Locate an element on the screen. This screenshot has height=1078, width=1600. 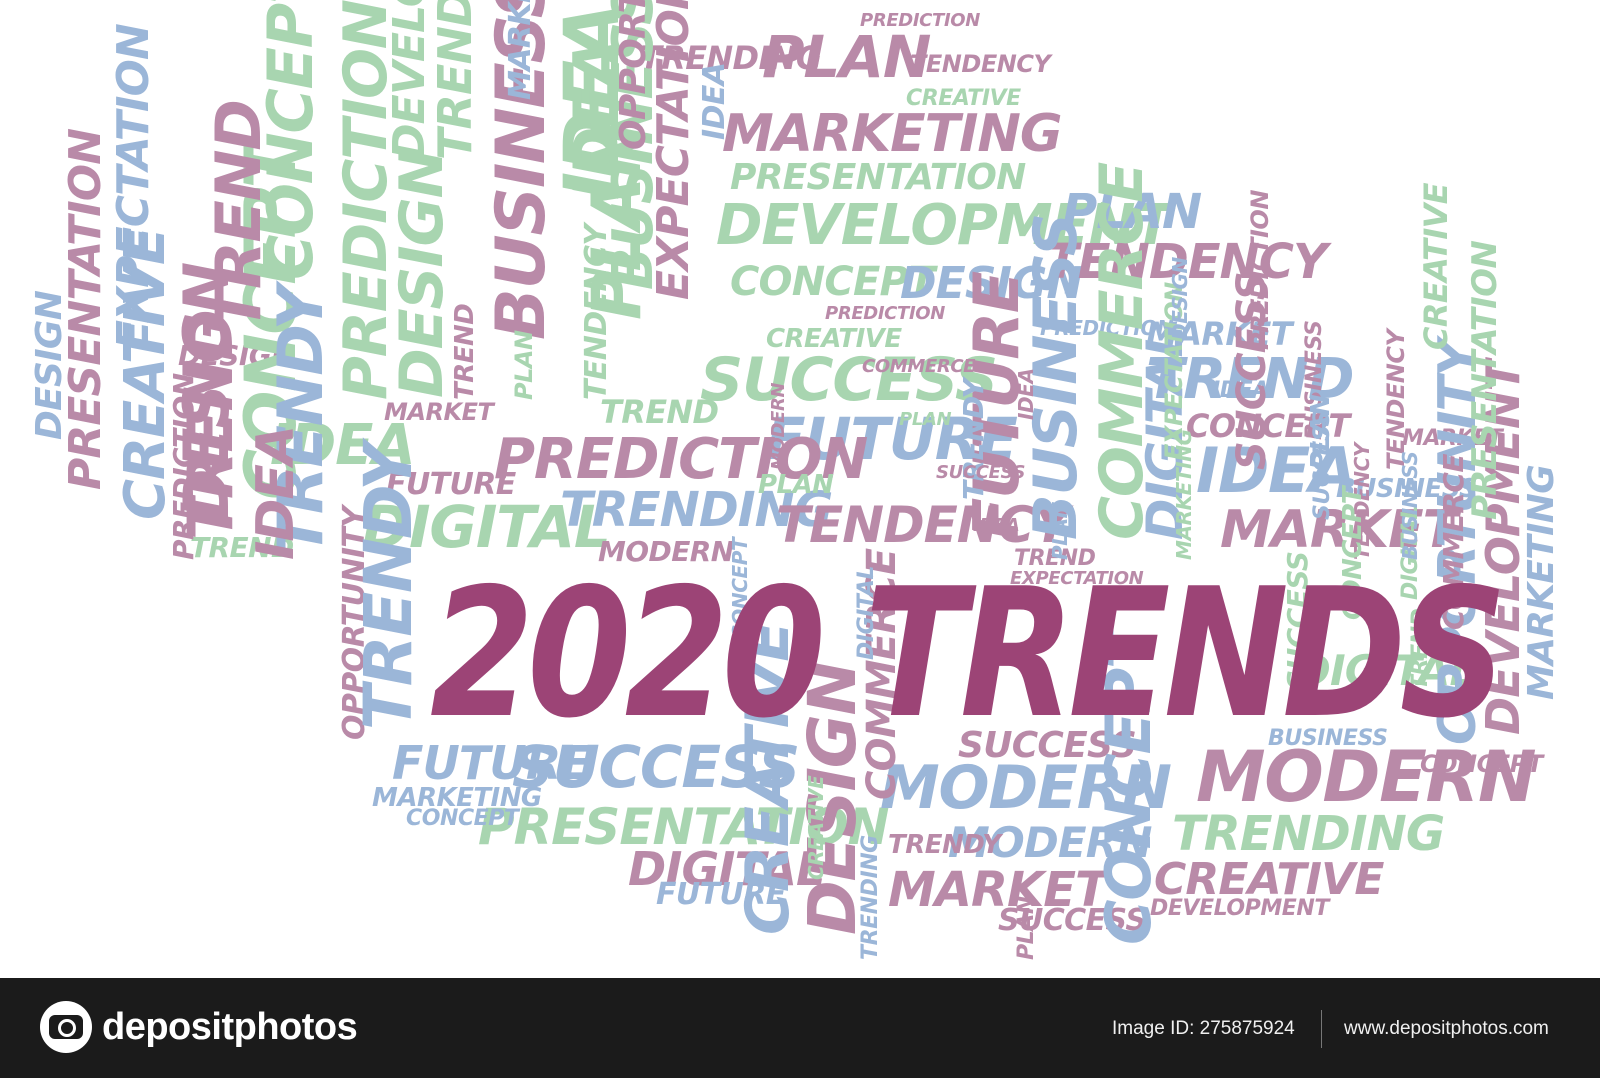
camera-icon is located at coordinates (66, 1027).